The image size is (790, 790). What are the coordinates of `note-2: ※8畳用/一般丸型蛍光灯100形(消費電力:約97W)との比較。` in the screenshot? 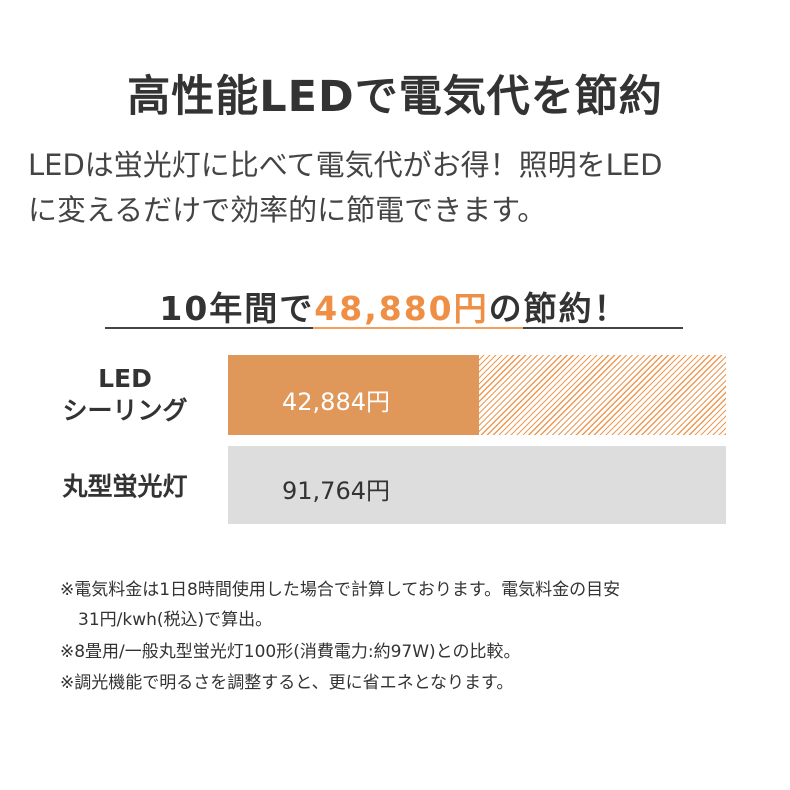 It's located at (290, 652).